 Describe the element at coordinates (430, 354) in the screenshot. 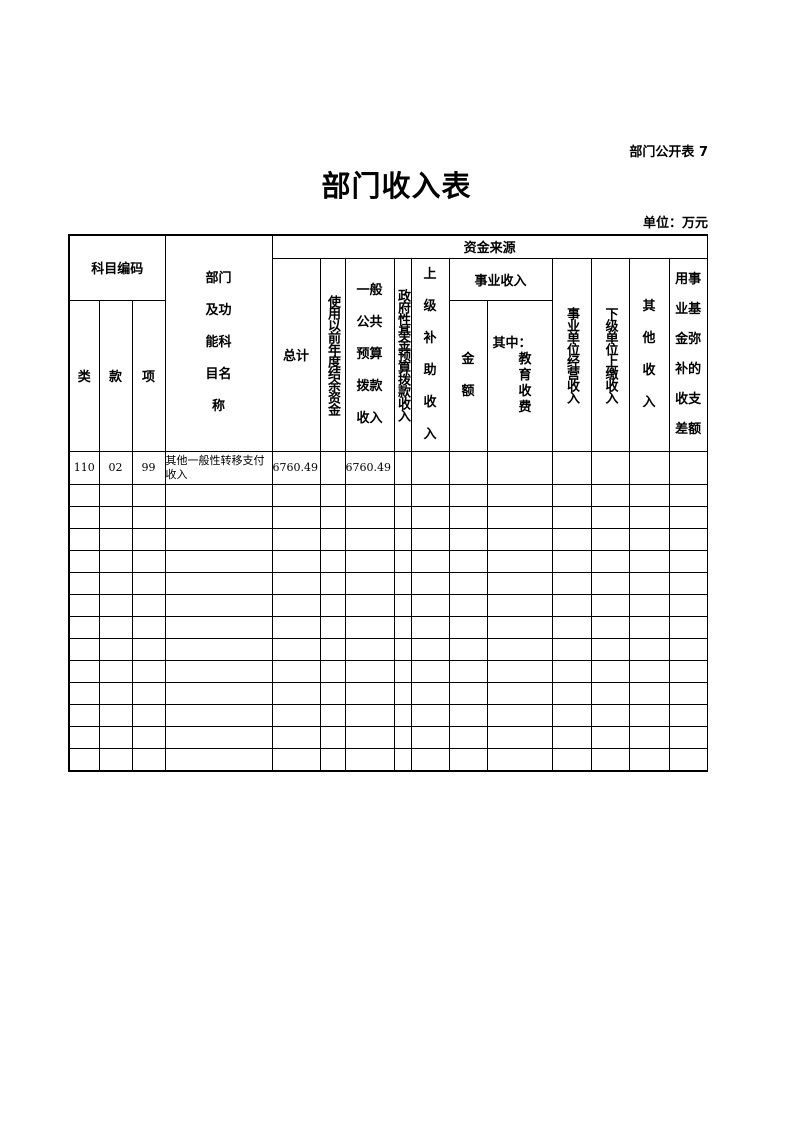

I see `header-superior-subsidy: 上 级 补 助 收 入` at that location.